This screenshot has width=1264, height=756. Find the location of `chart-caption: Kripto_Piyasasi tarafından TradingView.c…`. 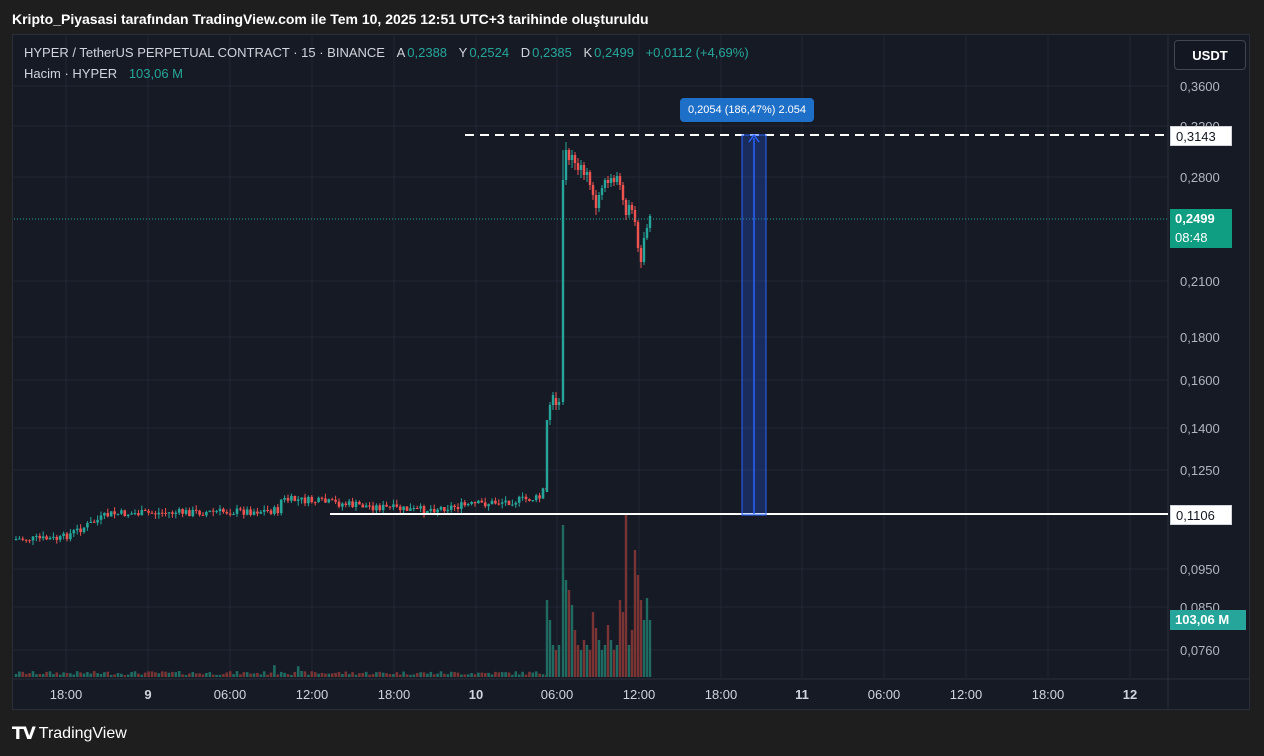

chart-caption: Kripto_Piyasasi tarafından TradingView.c… is located at coordinates (330, 19).